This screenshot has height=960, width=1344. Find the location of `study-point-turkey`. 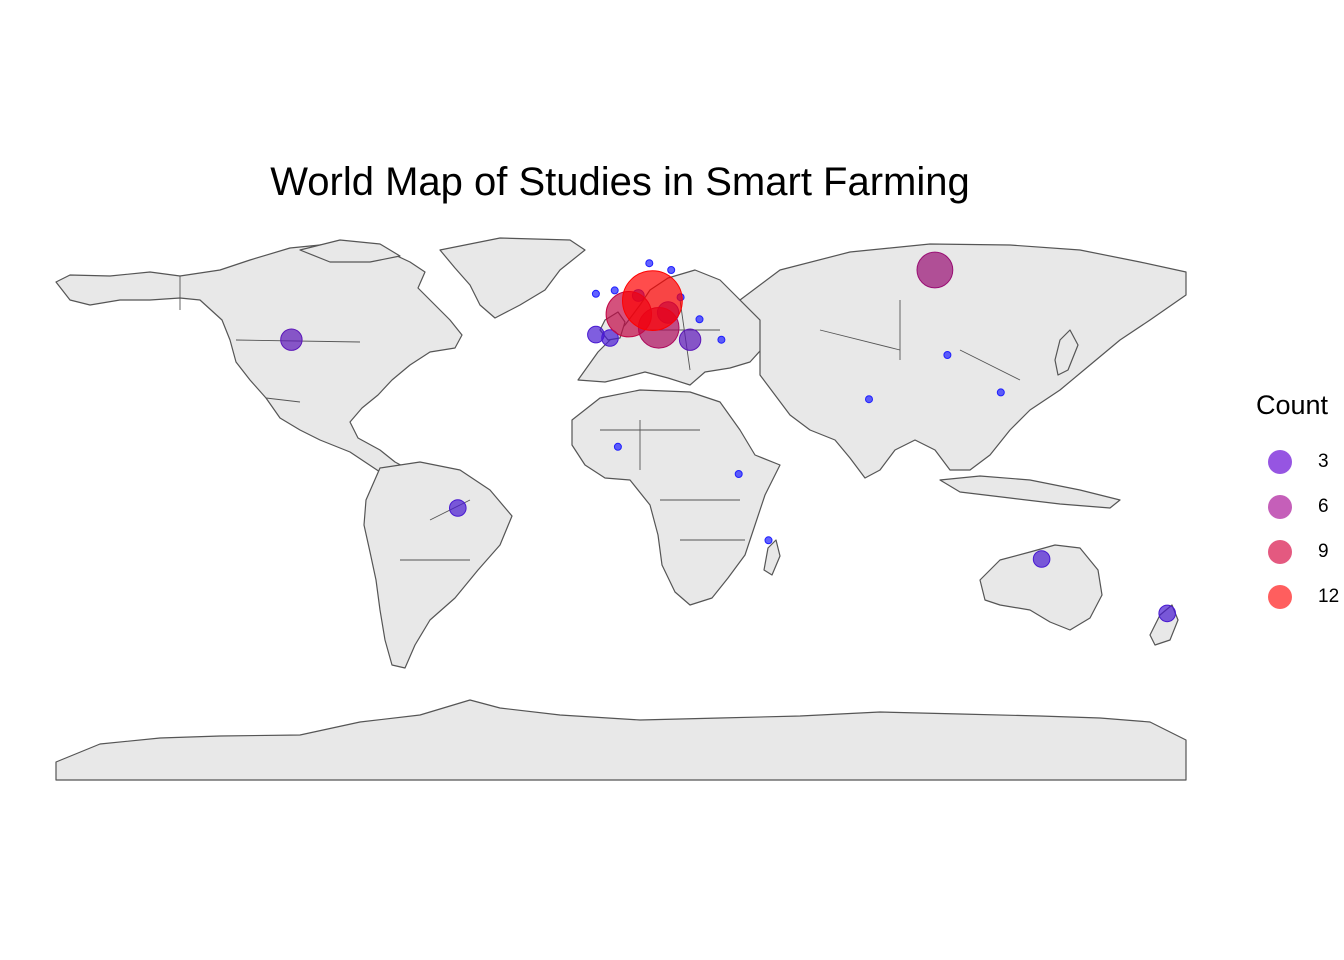

study-point-turkey is located at coordinates (721, 339).